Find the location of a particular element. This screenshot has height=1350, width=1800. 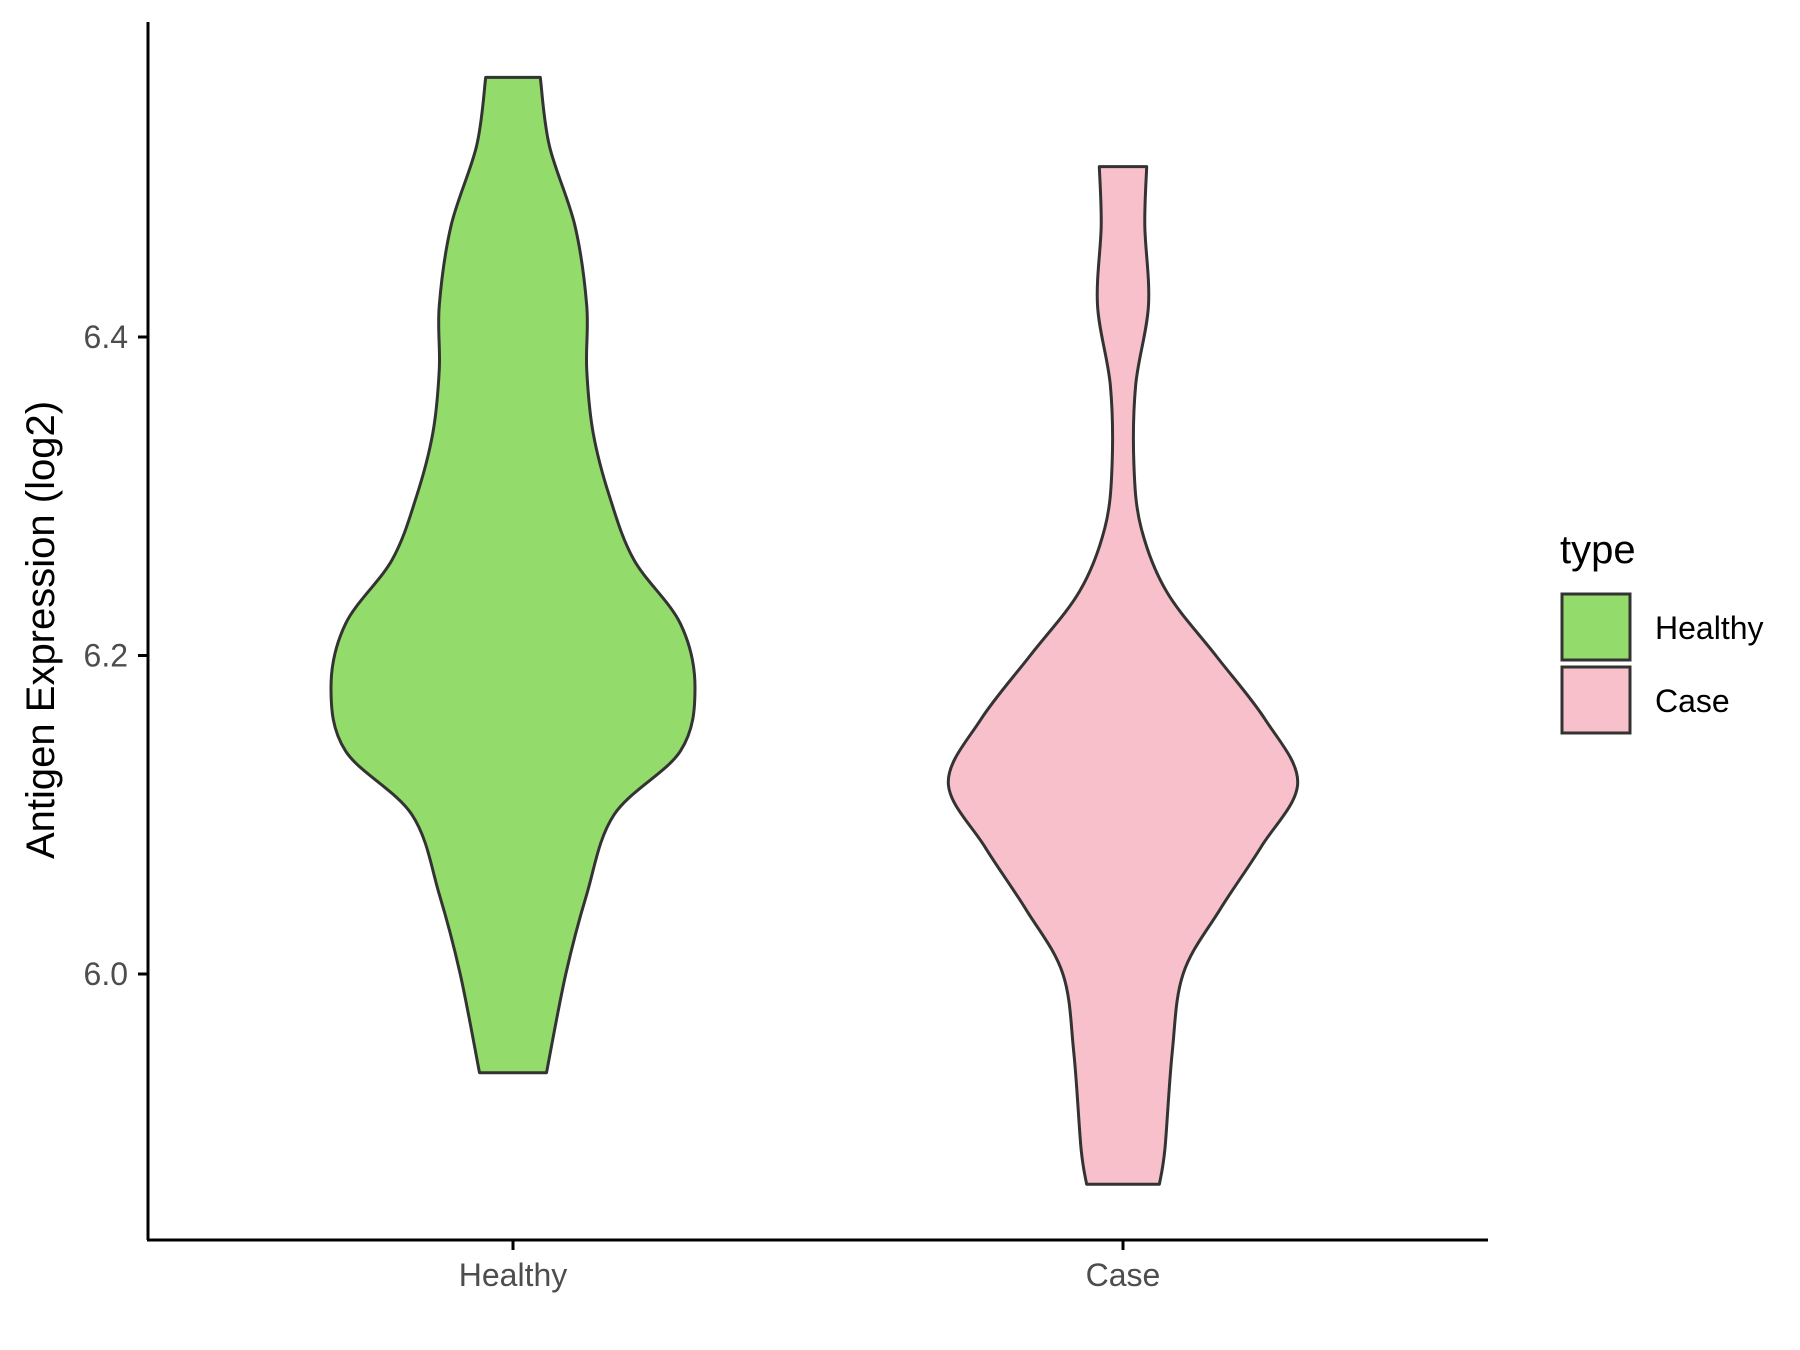

y-tick-label: 6.4 is located at coordinates (106, 337).